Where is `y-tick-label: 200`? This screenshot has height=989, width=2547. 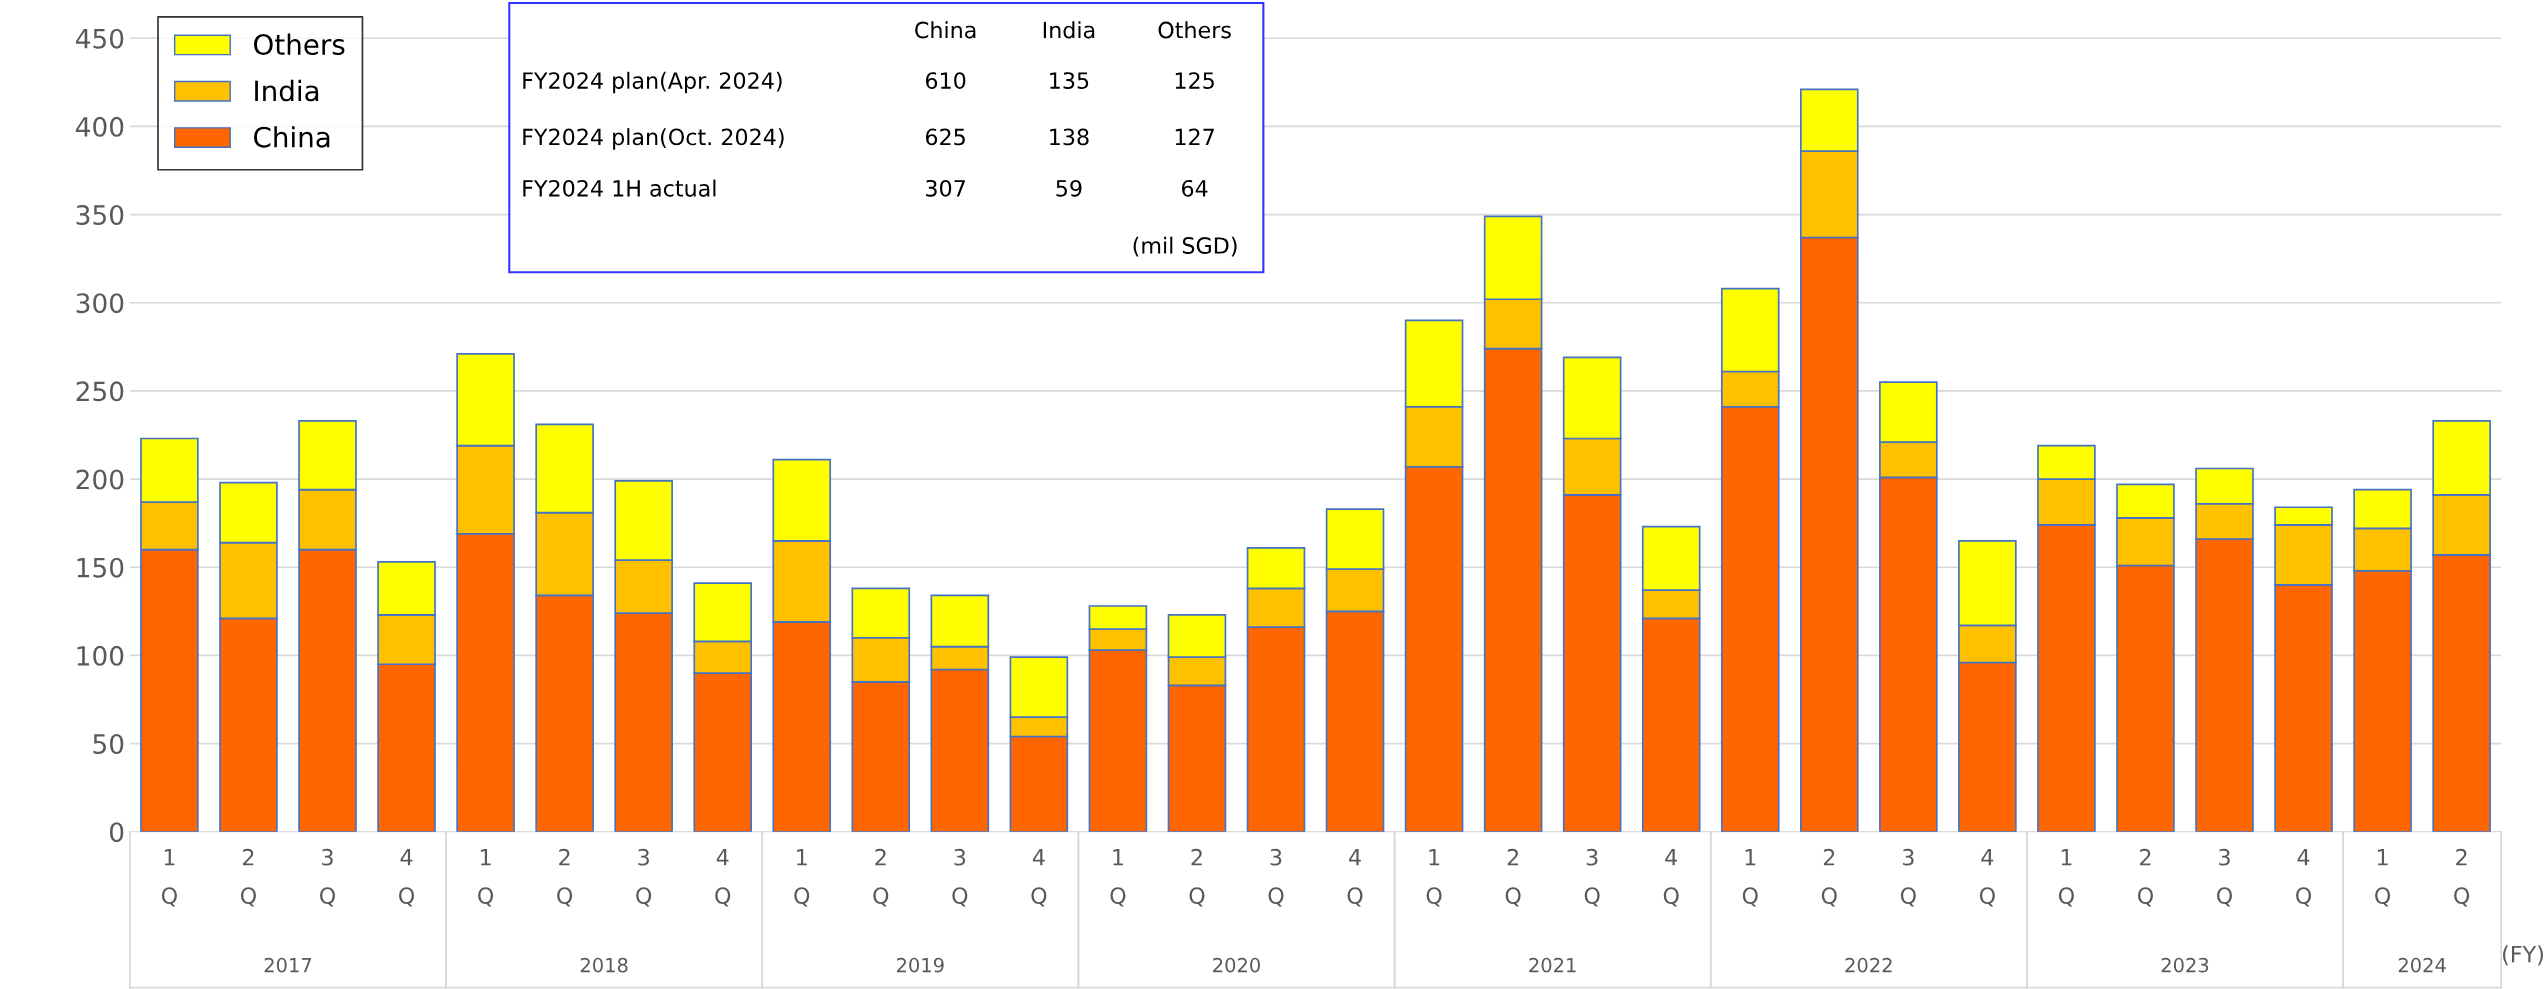
y-tick-label: 200 is located at coordinates (100, 479).